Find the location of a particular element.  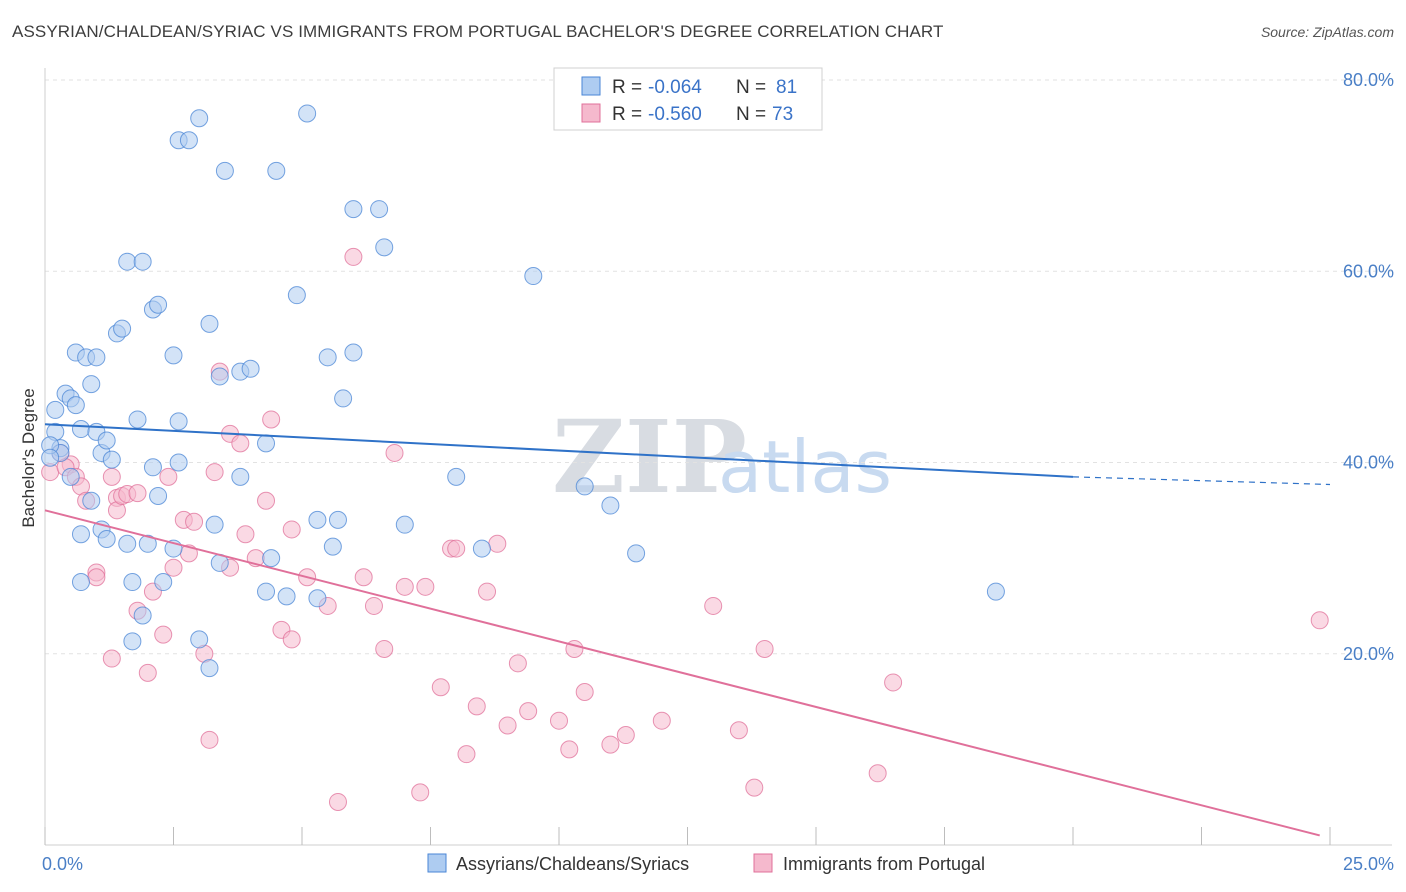

y-tick-label: 20.0% is located at coordinates (1368, 654).